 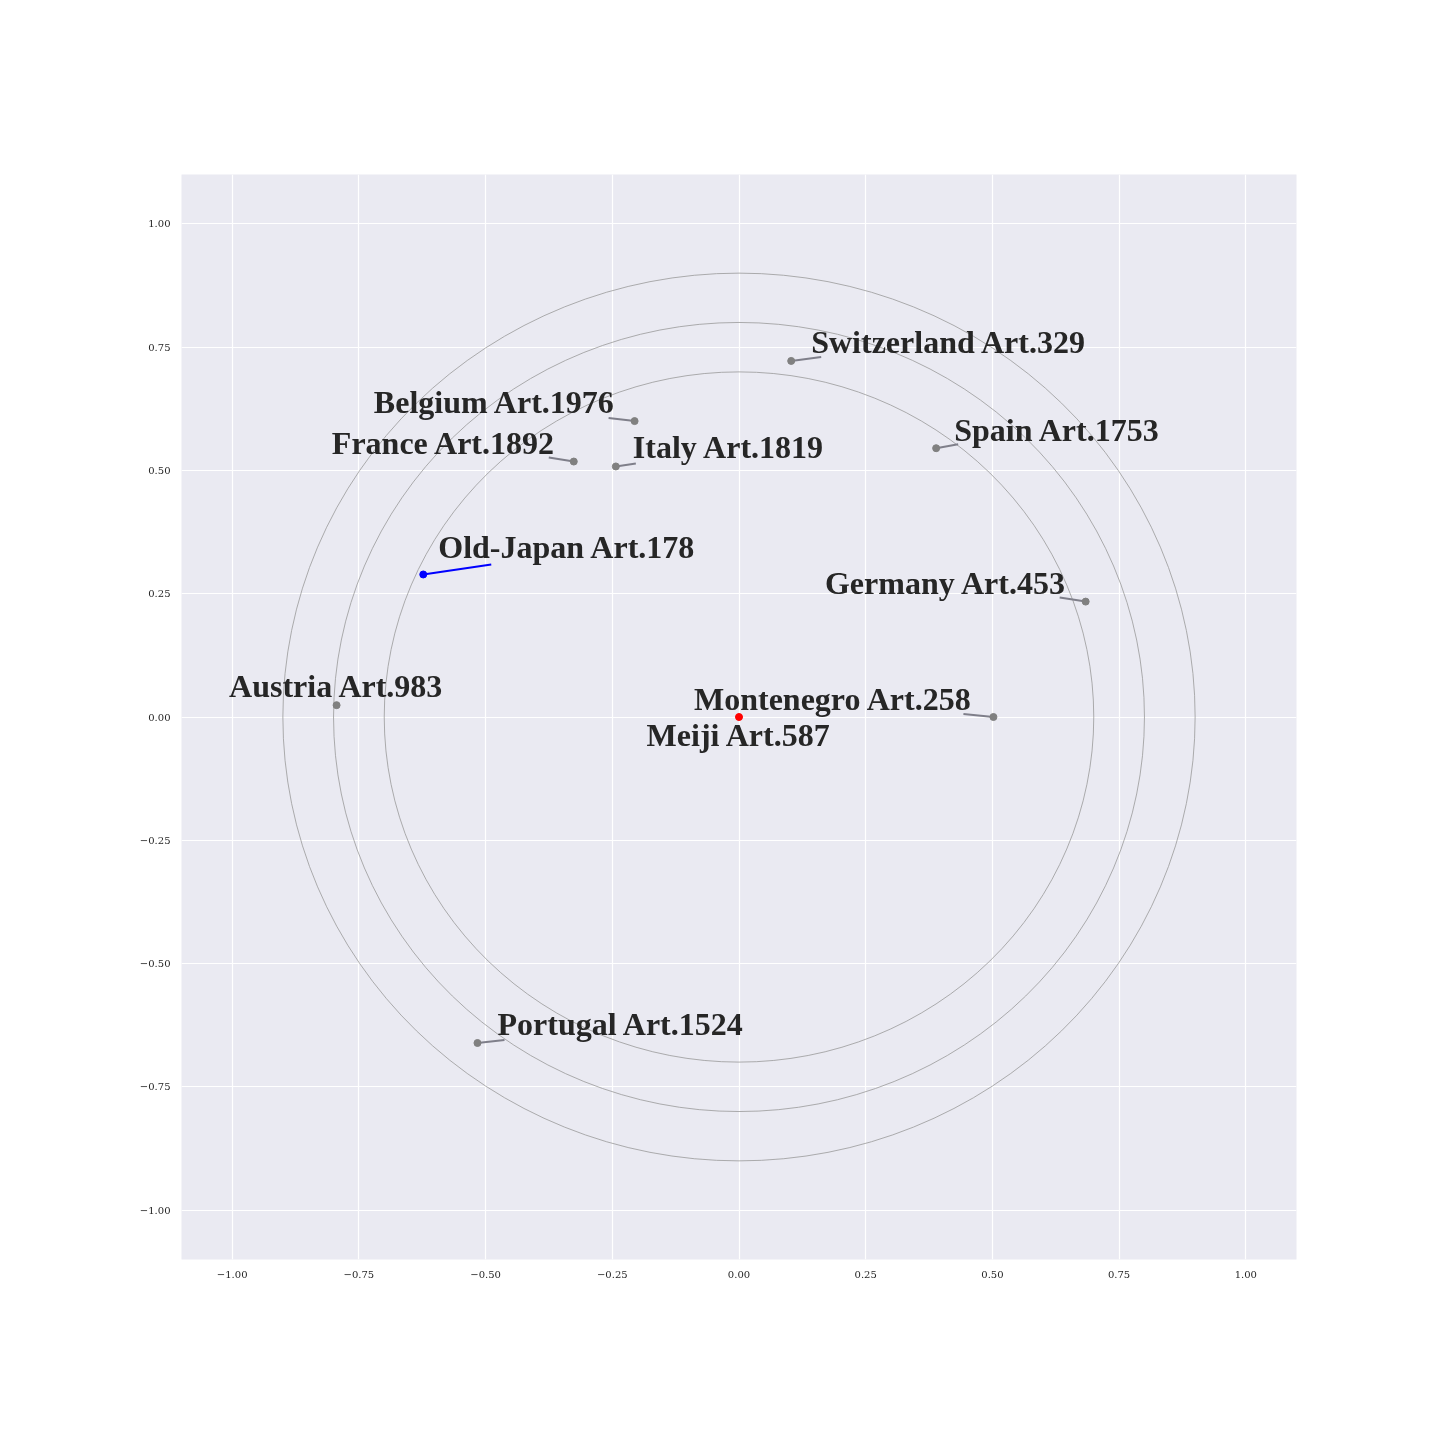 I want to click on data-label: Spain Art.1753, so click(x=1056, y=430).